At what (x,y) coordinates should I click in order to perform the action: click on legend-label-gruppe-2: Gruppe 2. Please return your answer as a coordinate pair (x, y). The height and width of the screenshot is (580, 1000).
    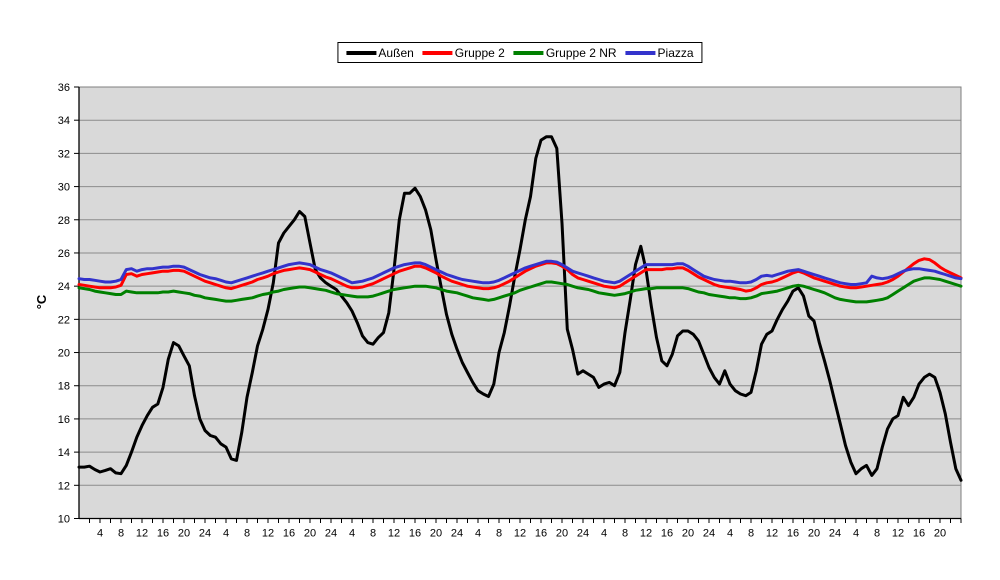
    Looking at the image, I should click on (479, 52).